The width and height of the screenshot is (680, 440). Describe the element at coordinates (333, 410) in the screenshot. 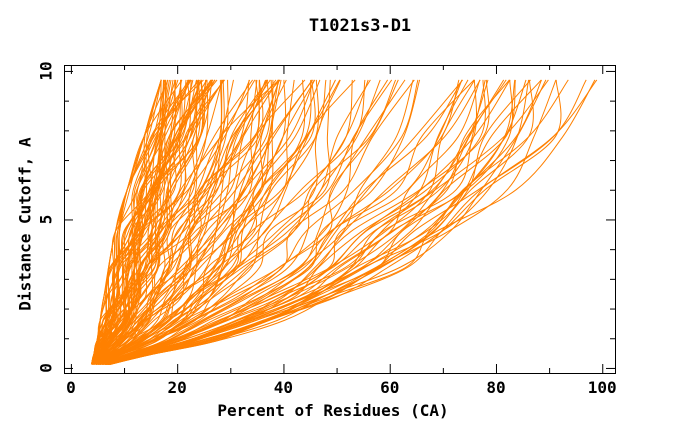

I see `x-axis-label: Percent of Residues (CA)` at that location.